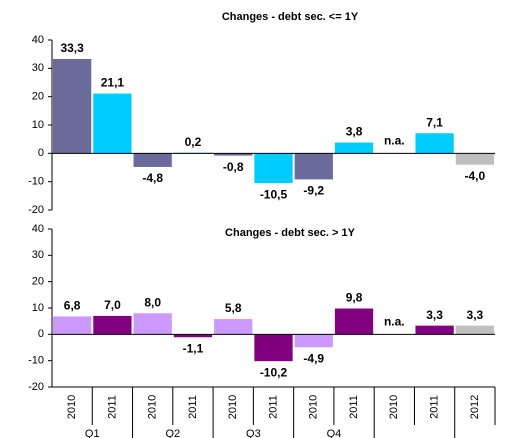 Image resolution: width=506 pixels, height=438 pixels. I want to click on value-label: -4,0, so click(475, 176).